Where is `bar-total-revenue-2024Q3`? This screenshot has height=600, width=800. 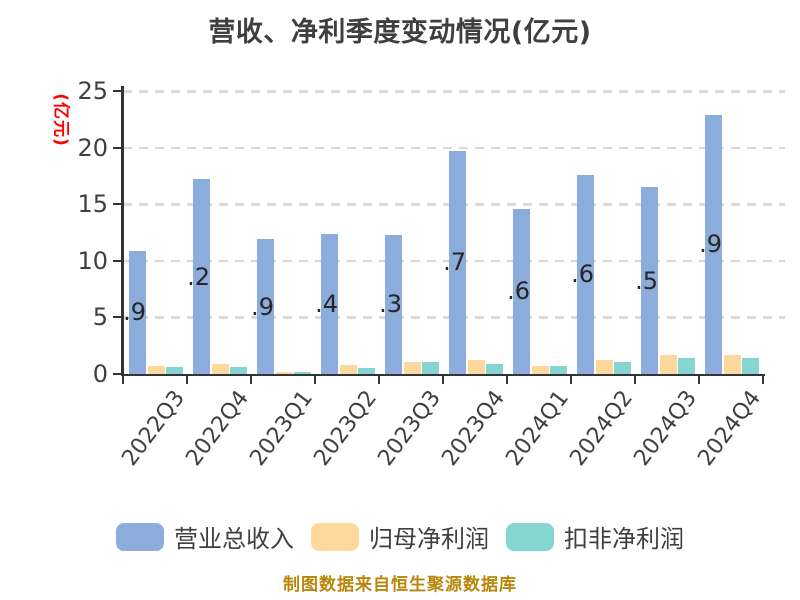
bar-total-revenue-2024Q3 is located at coordinates (649, 280).